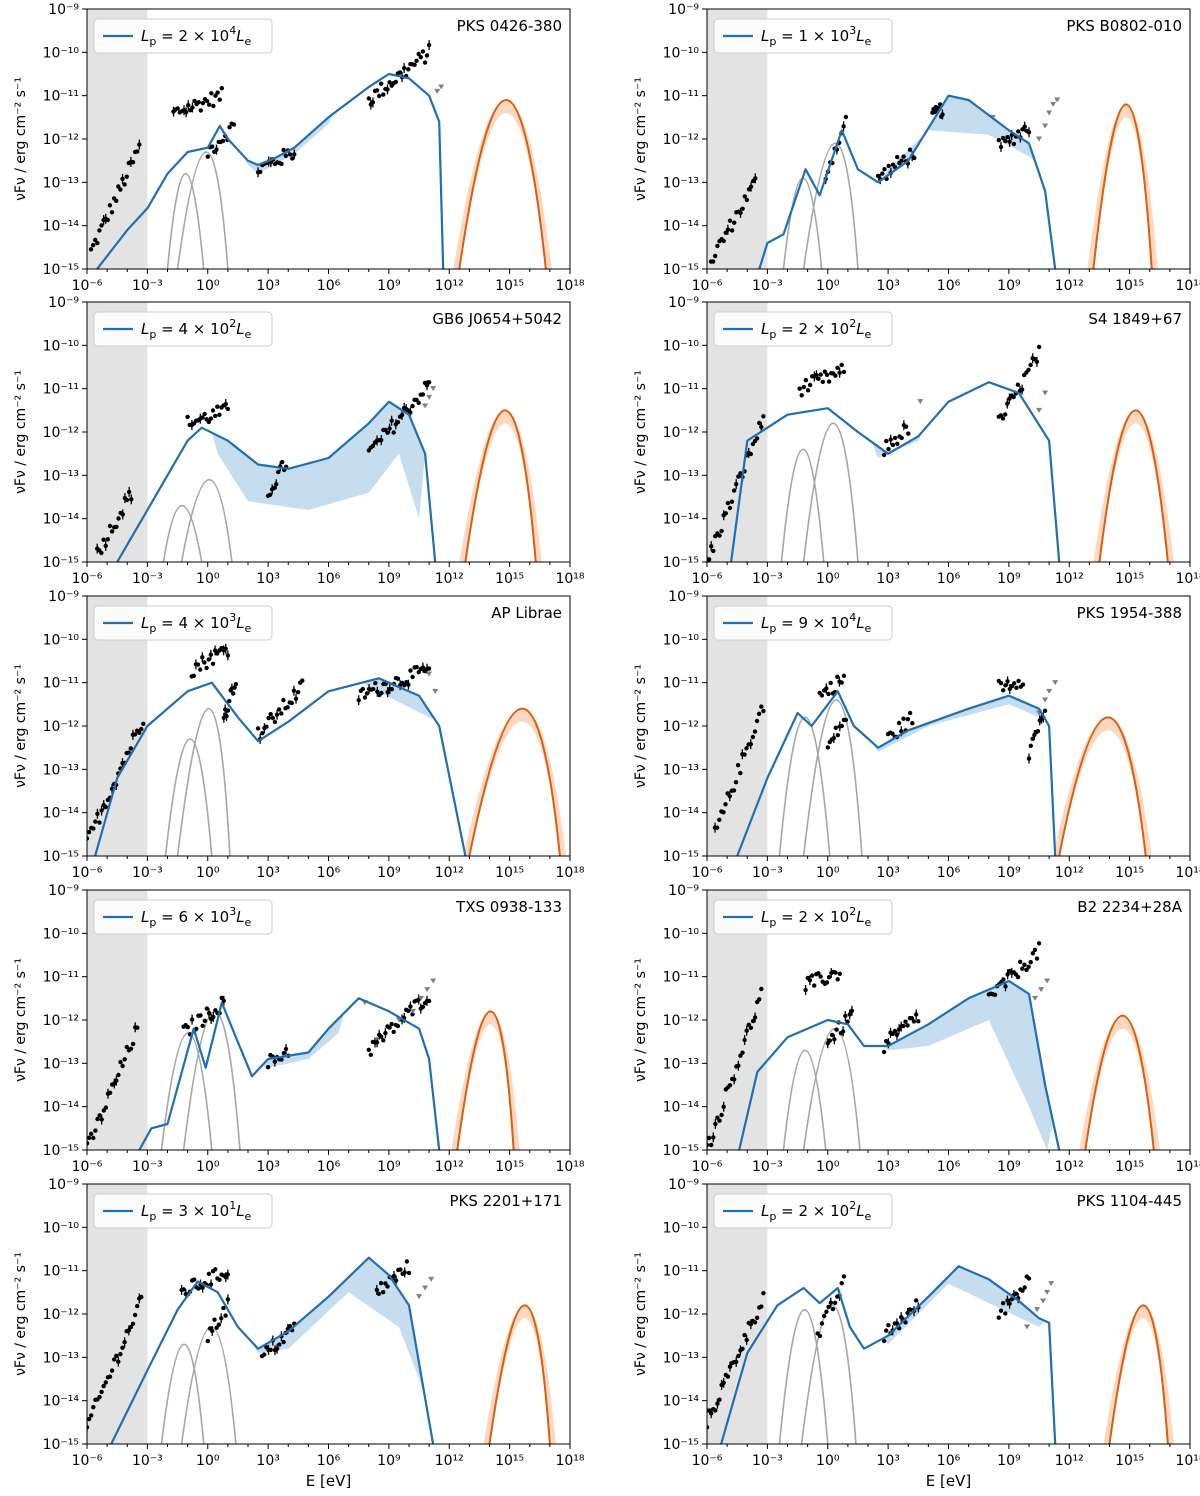  Describe the element at coordinates (61, 978) in the screenshot. I see `y-tick-label: 10⁻¹¹` at that location.